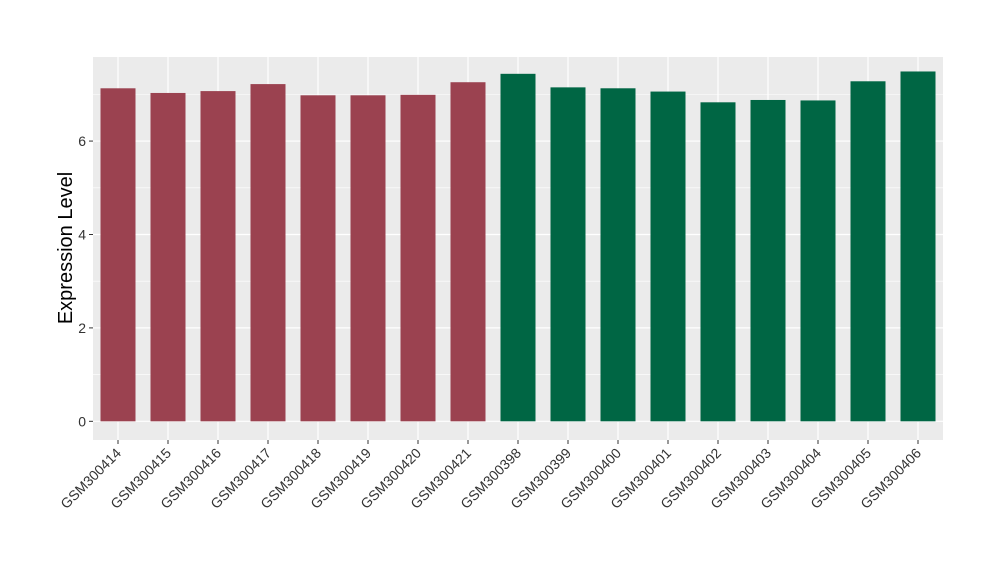 The image size is (1000, 580). I want to click on bar-GSM300400, so click(618, 255).